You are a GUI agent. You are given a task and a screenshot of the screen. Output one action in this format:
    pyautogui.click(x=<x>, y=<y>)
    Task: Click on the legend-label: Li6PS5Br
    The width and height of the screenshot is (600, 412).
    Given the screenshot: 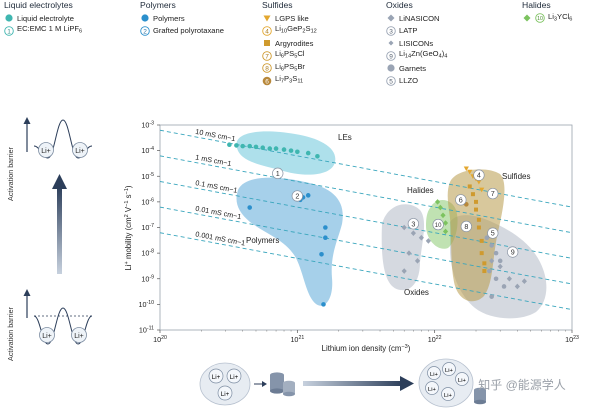 What is the action you would take?
    pyautogui.click(x=290, y=67)
    